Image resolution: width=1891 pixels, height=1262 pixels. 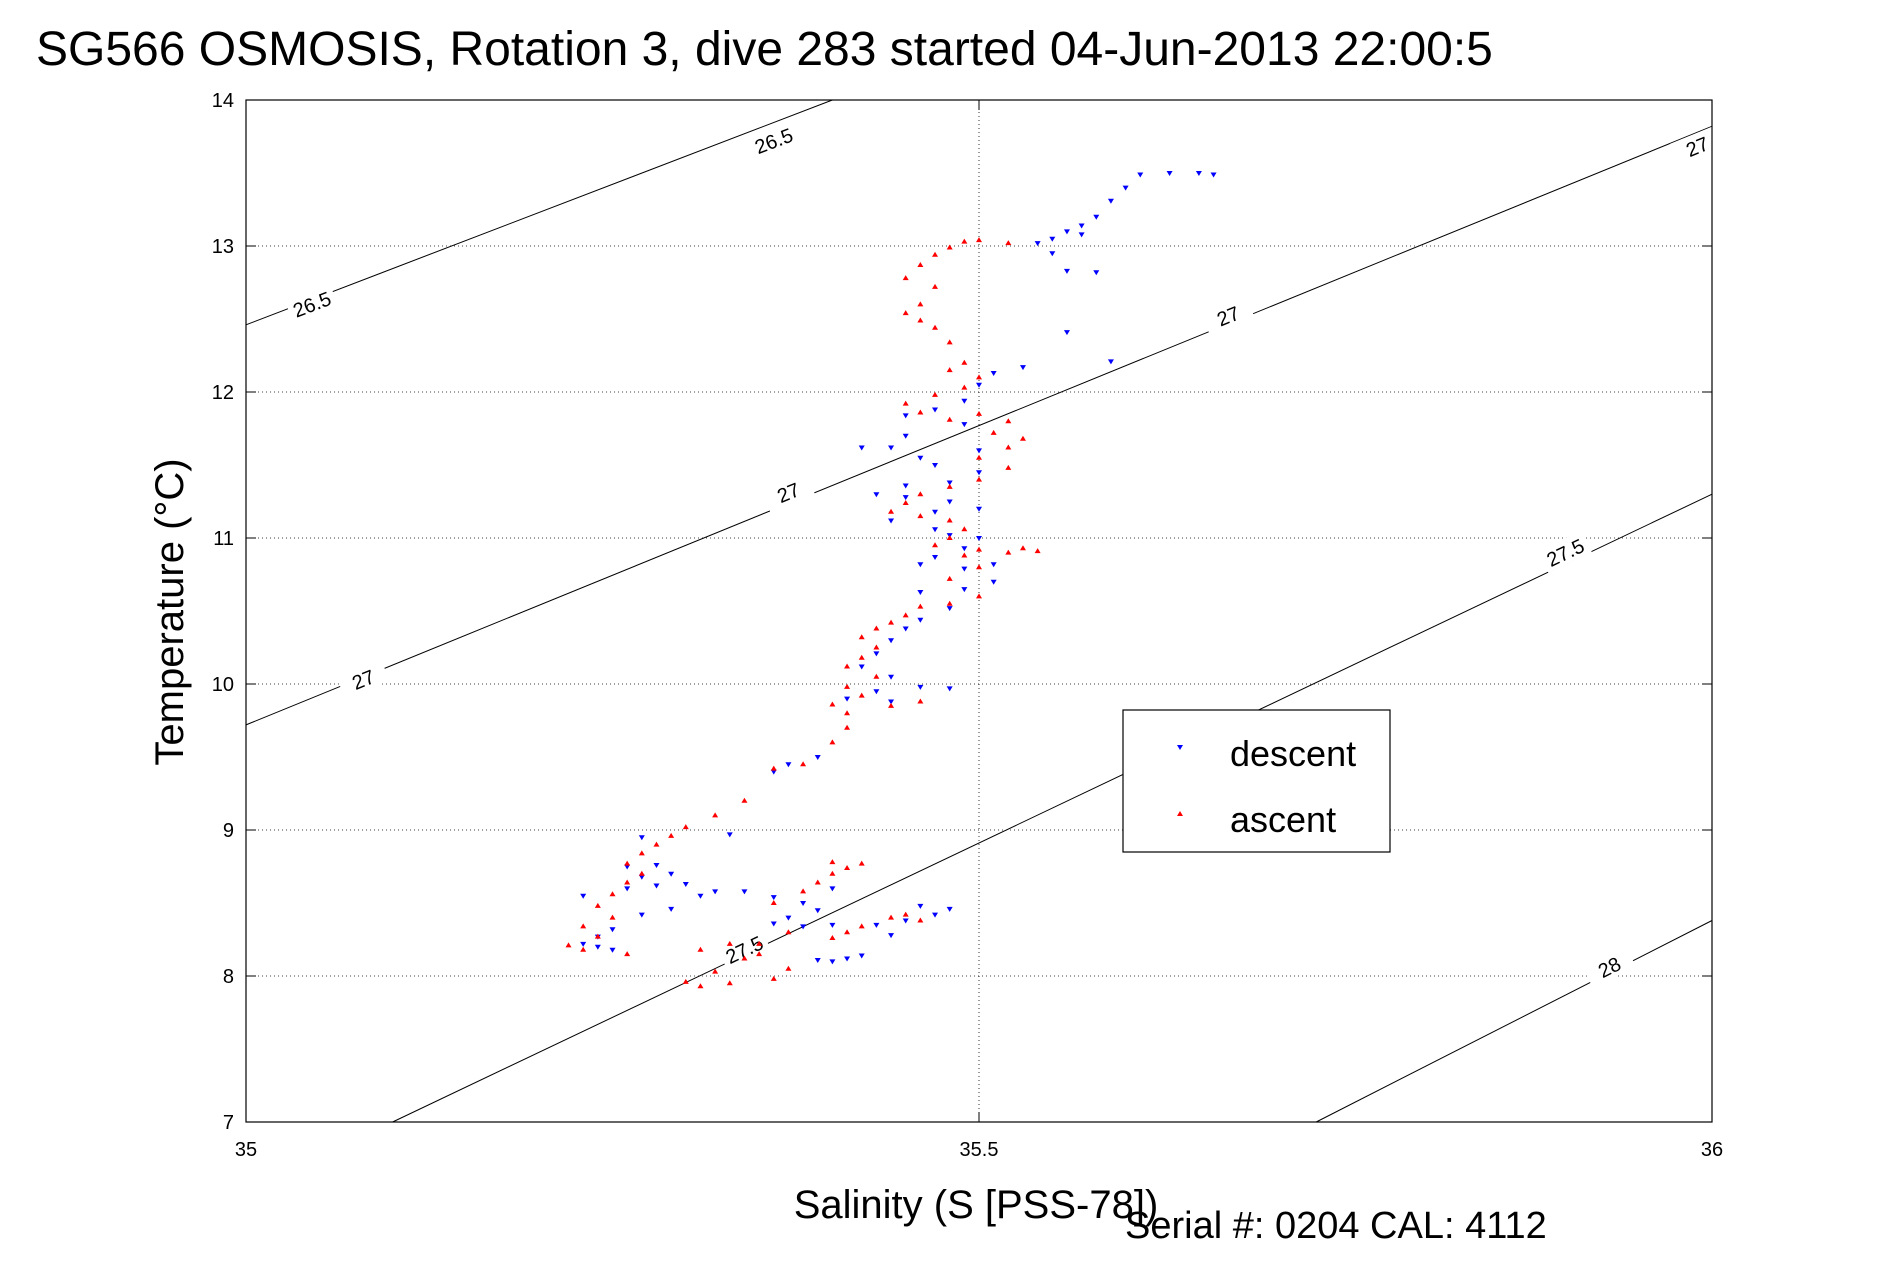 What do you see at coordinates (228, 1123) in the screenshot?
I see `y-tick-label: 7` at bounding box center [228, 1123].